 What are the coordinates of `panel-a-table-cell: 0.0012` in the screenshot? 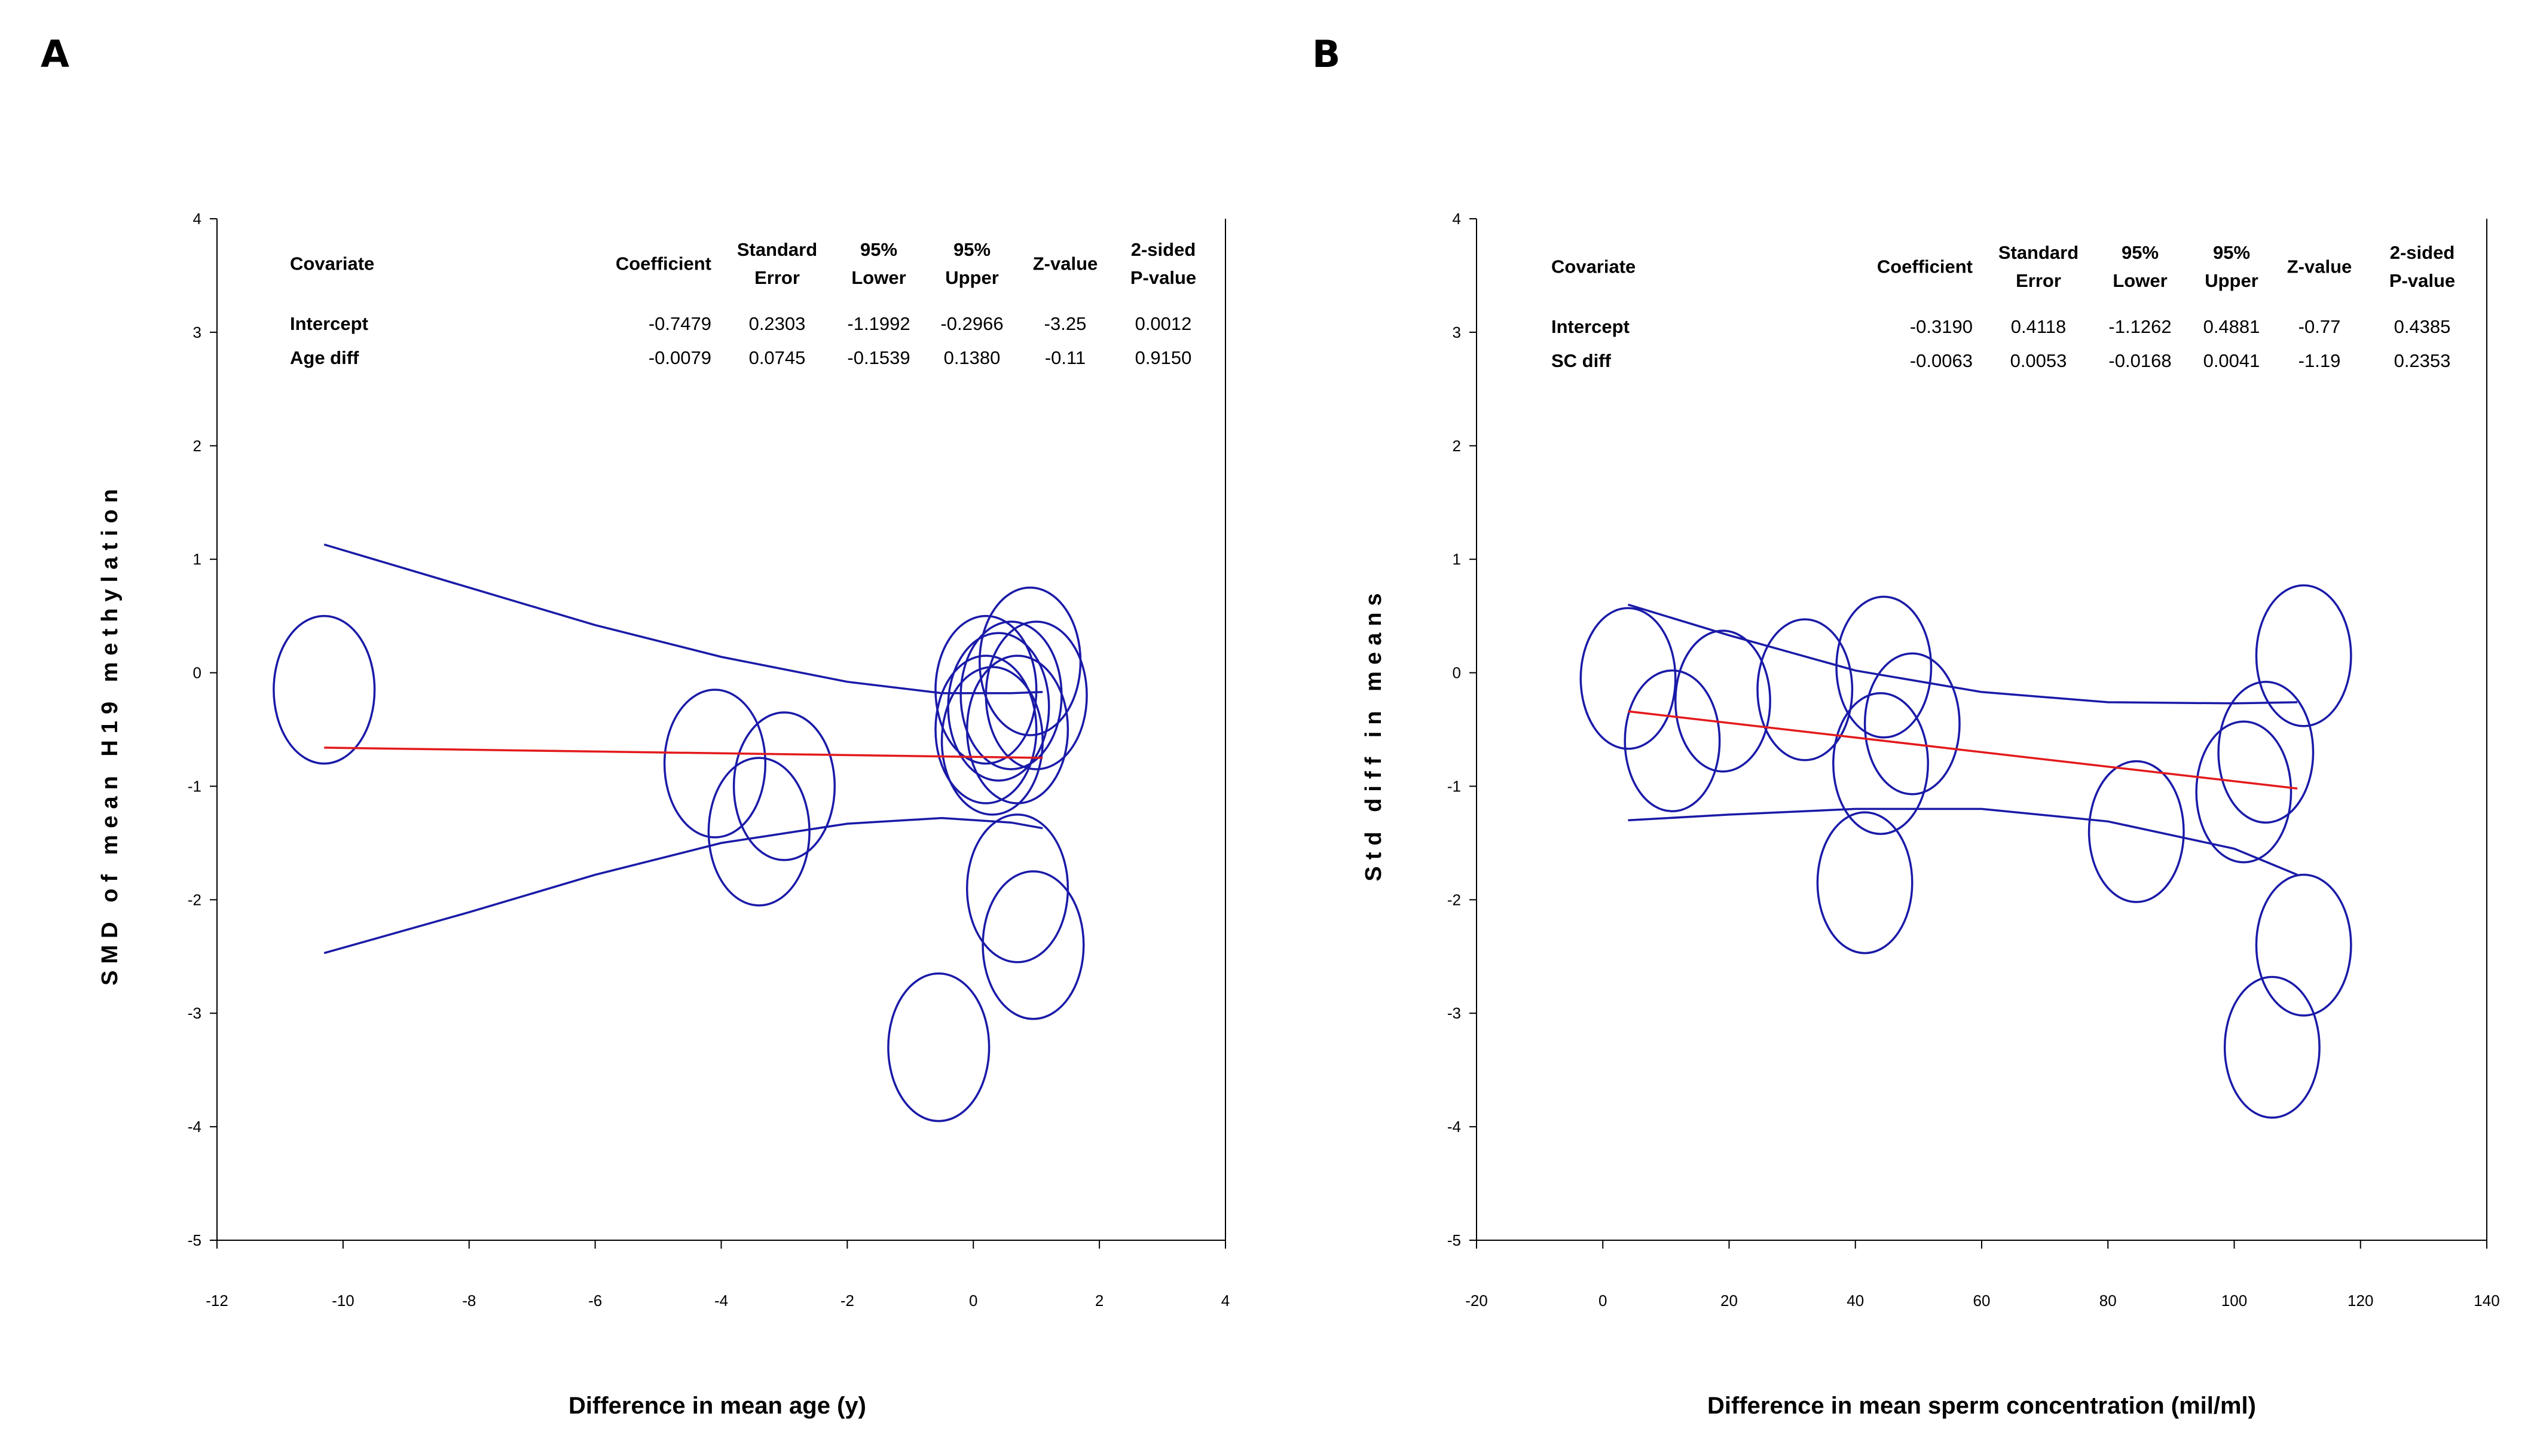 It's located at (1163, 324).